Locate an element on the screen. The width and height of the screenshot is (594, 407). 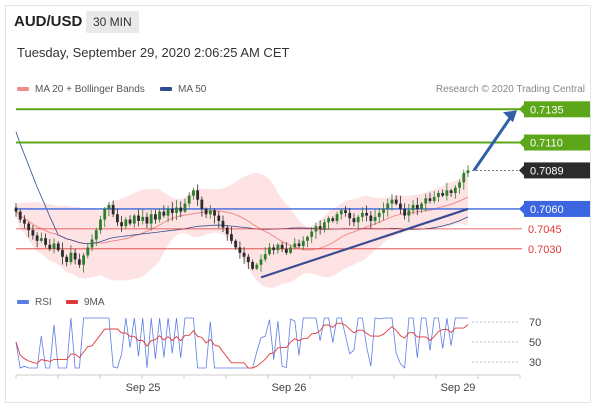
projection-arrow-shaft is located at coordinates (493, 143).